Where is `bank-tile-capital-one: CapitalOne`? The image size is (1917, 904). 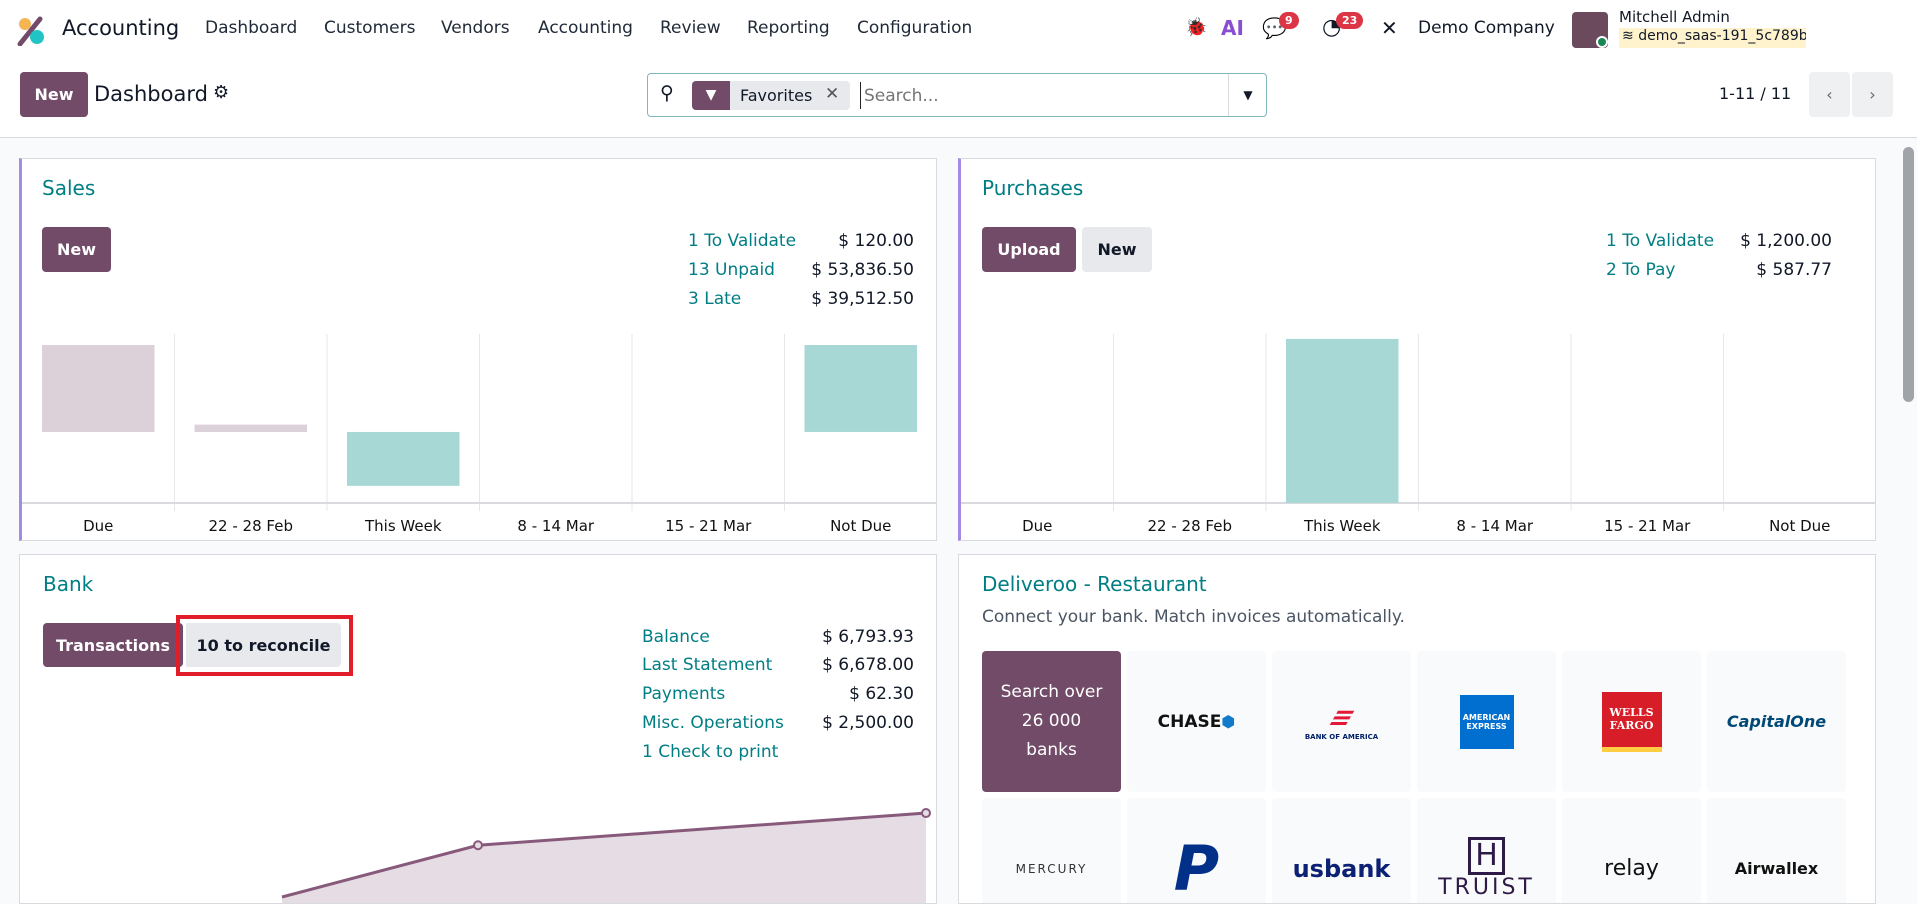 bank-tile-capital-one: CapitalOne is located at coordinates (1776, 721).